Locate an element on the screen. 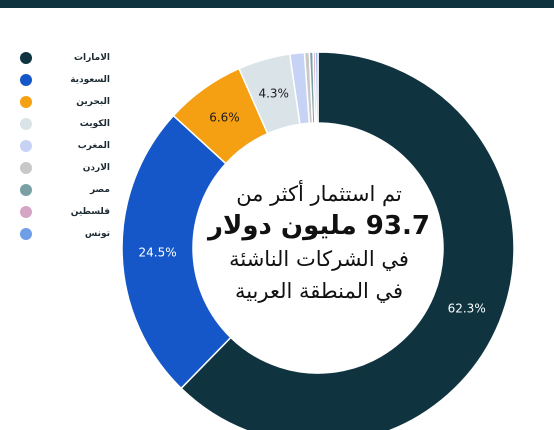 This screenshot has width=554, height=430. legend-label: الكويت is located at coordinates (94, 124).